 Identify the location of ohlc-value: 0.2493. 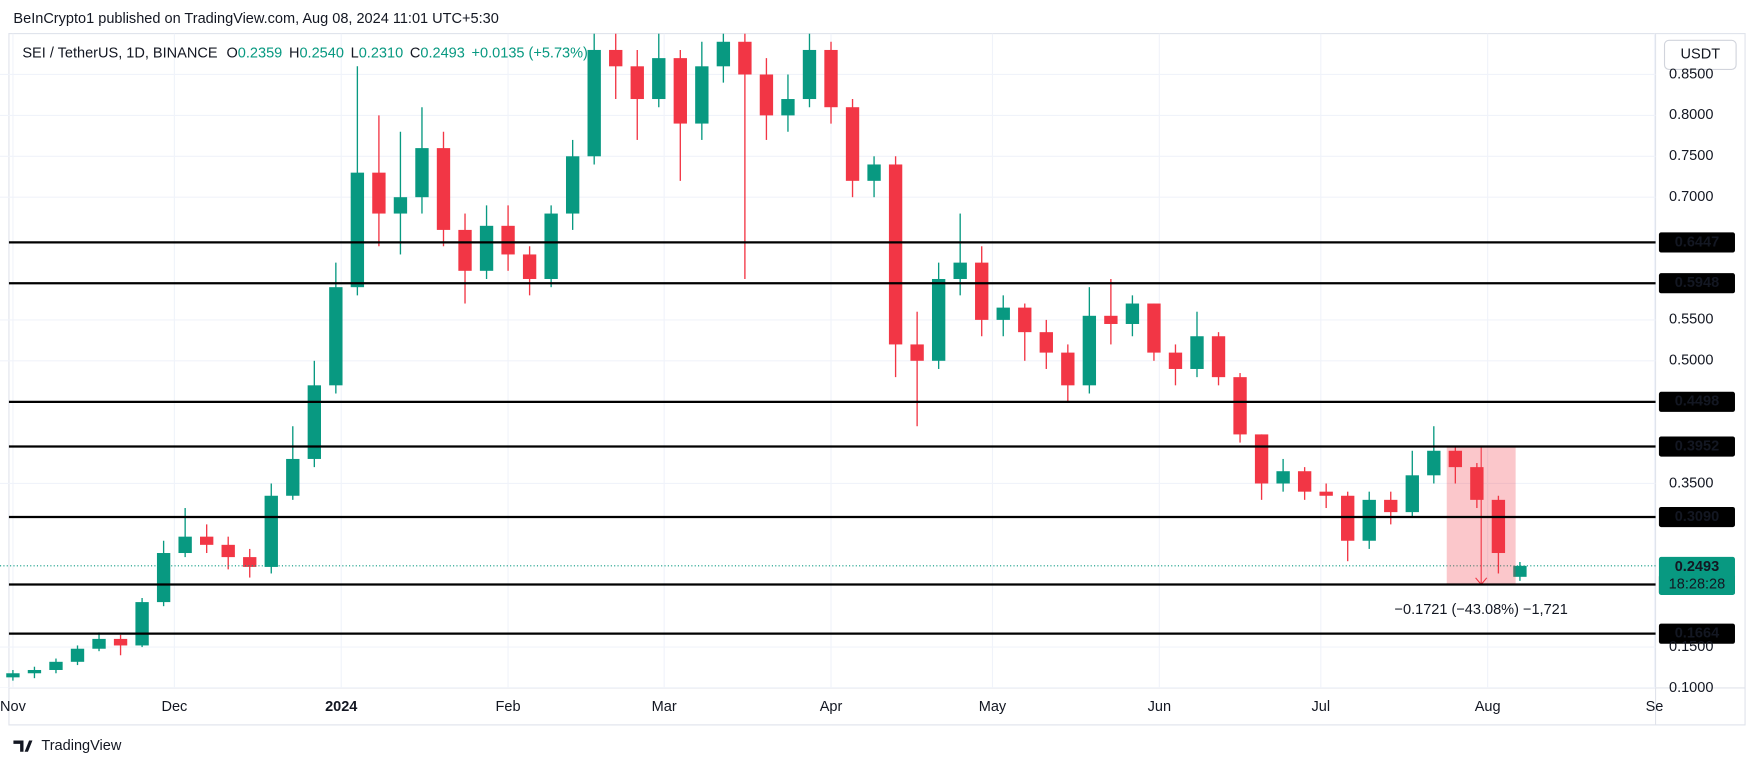
(442, 54).